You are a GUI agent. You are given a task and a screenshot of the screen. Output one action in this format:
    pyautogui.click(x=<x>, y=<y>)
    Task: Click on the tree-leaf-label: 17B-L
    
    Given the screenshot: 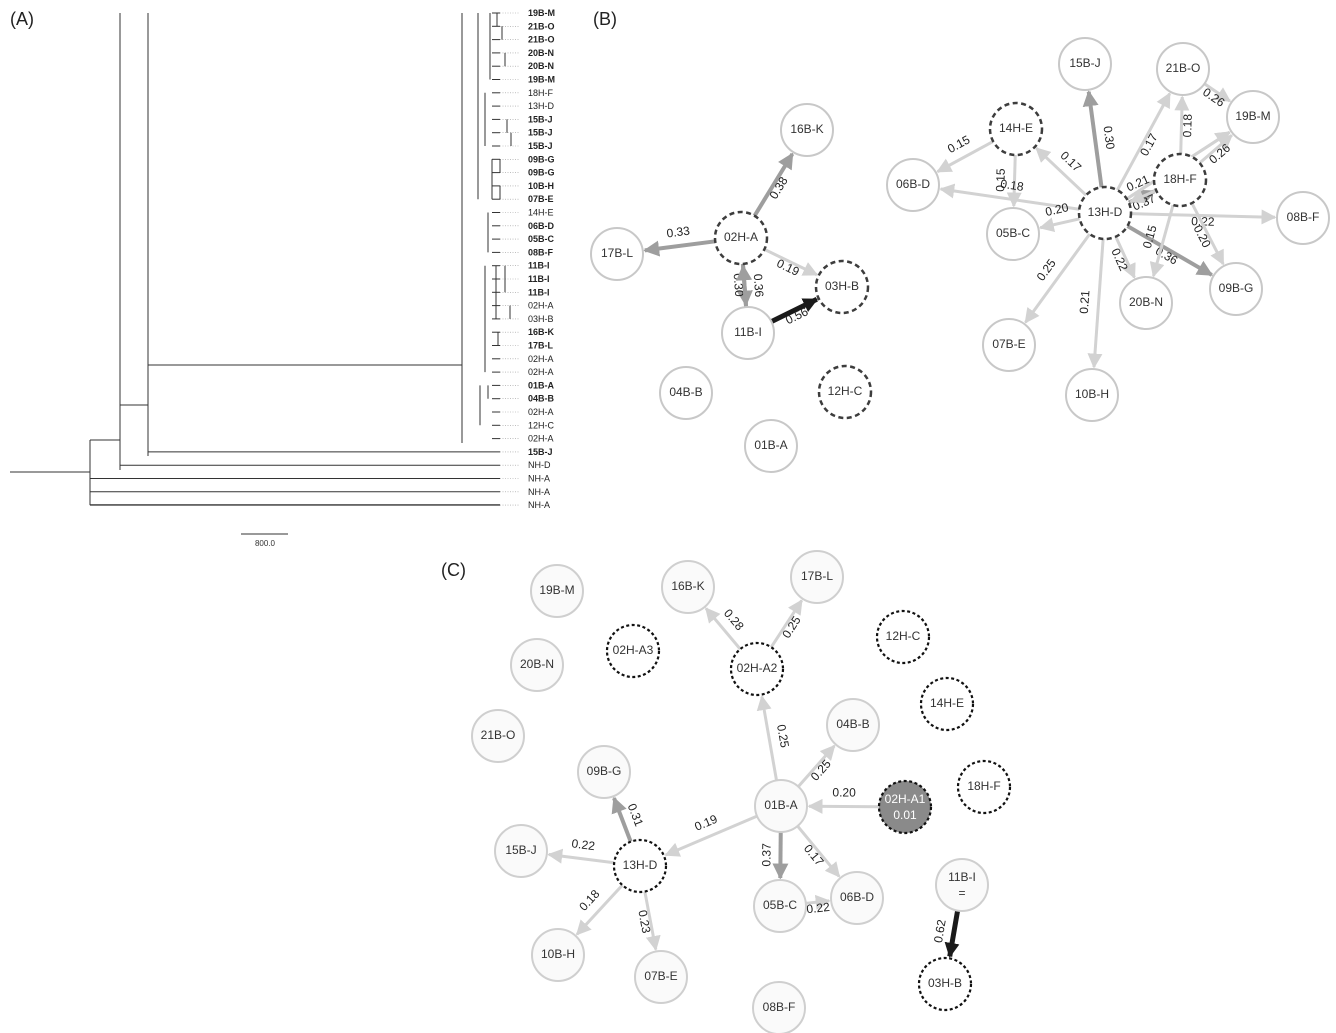 What is the action you would take?
    pyautogui.click(x=541, y=346)
    